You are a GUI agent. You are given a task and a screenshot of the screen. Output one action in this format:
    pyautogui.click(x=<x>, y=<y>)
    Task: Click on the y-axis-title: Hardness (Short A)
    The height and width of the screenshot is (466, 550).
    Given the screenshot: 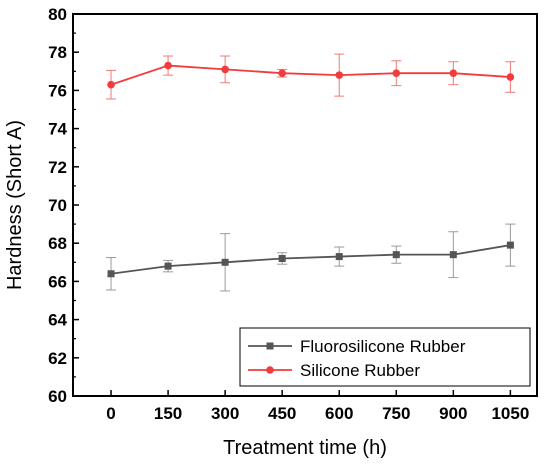 What is the action you would take?
    pyautogui.click(x=15, y=205)
    